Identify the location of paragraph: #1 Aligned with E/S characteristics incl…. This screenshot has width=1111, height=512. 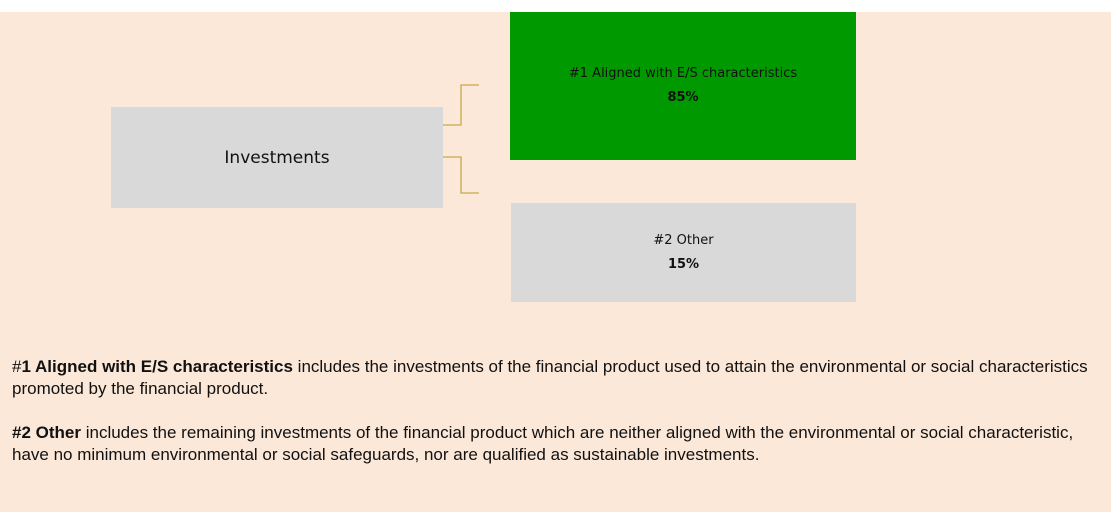
(557, 378).